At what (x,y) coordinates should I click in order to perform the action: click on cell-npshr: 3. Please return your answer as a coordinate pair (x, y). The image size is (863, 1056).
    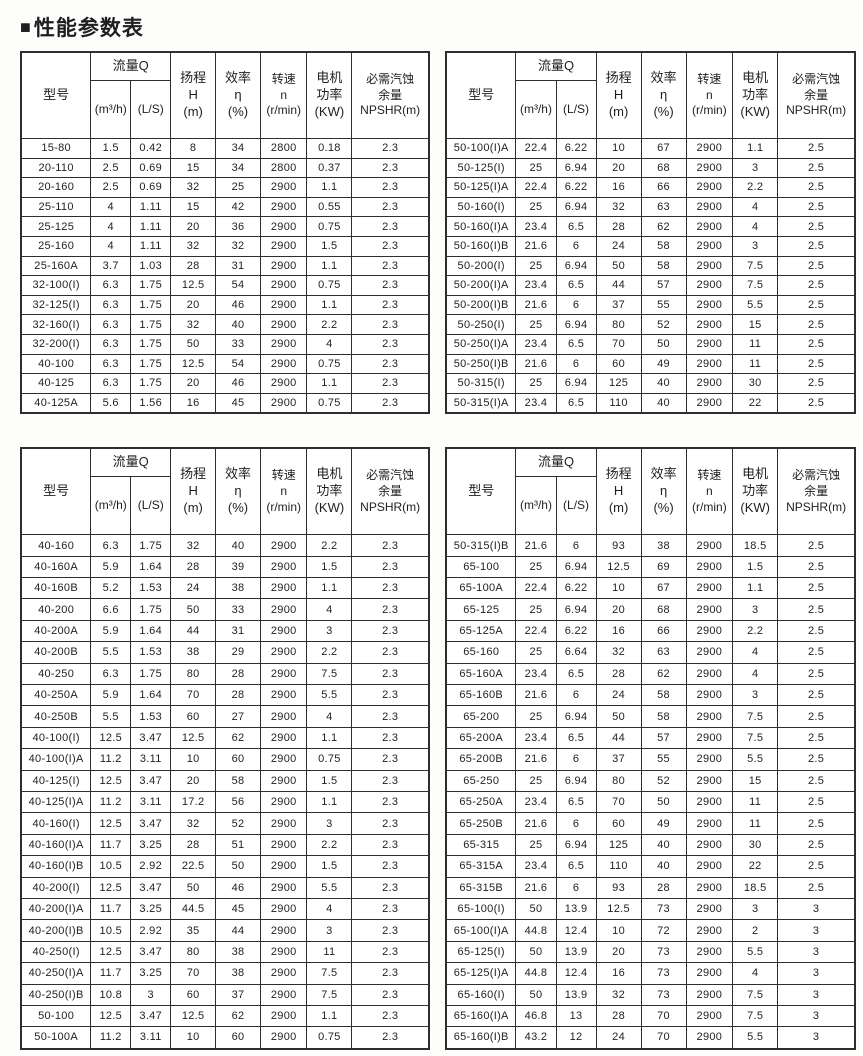
    Looking at the image, I should click on (816, 994).